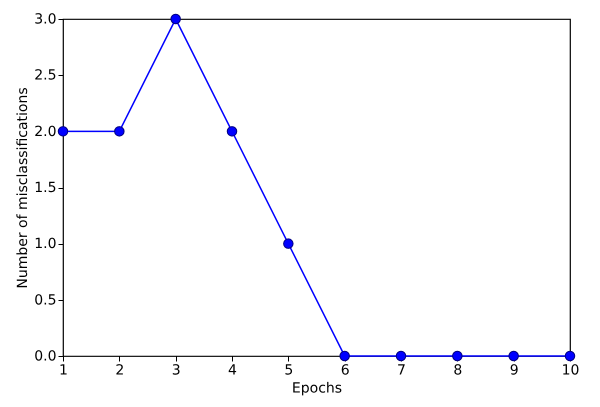  Describe the element at coordinates (457, 370) in the screenshot. I see `x-tick-label: 8` at that location.